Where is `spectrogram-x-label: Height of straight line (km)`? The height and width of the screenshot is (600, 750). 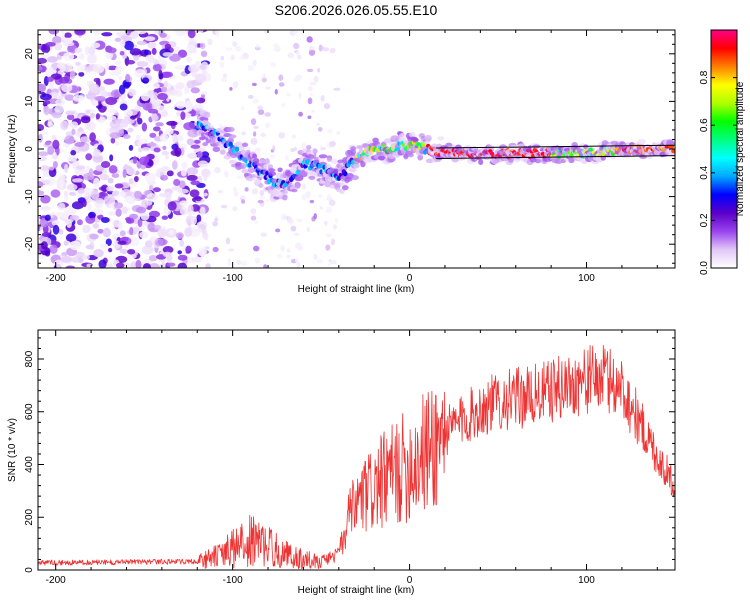
spectrogram-x-label: Height of straight line (km) is located at coordinates (356, 289).